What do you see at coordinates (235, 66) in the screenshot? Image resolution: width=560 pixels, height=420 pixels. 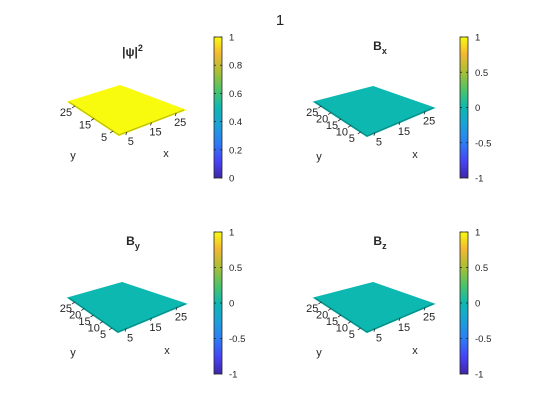 I see `colorbar-tick-label: 0.8` at bounding box center [235, 66].